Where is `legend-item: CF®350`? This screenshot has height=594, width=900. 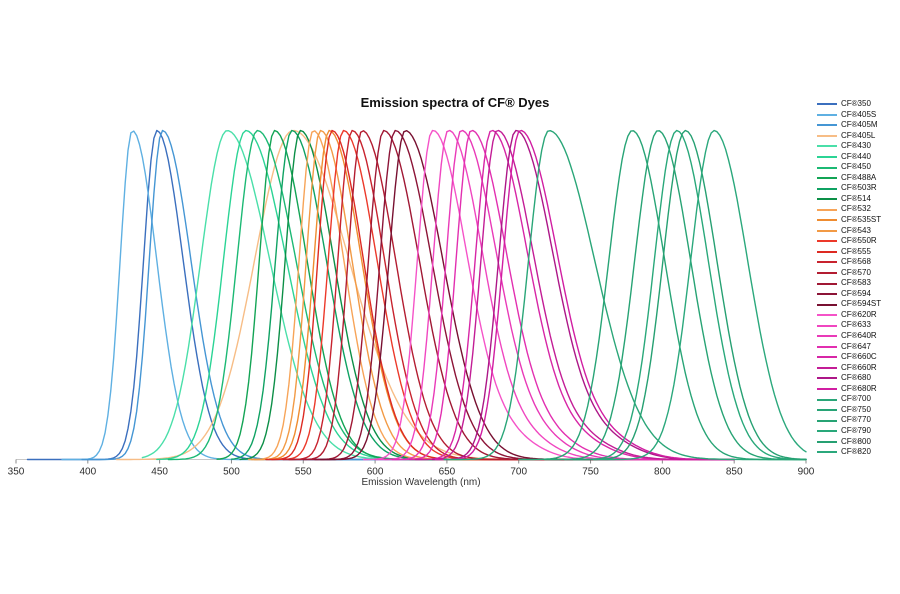 legend-item: CF®350 is located at coordinates (858, 104).